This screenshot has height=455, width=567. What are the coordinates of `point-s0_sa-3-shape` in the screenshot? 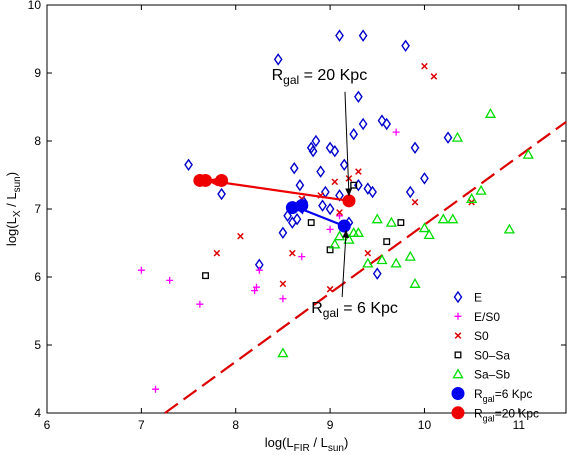 It's located at (354, 185).